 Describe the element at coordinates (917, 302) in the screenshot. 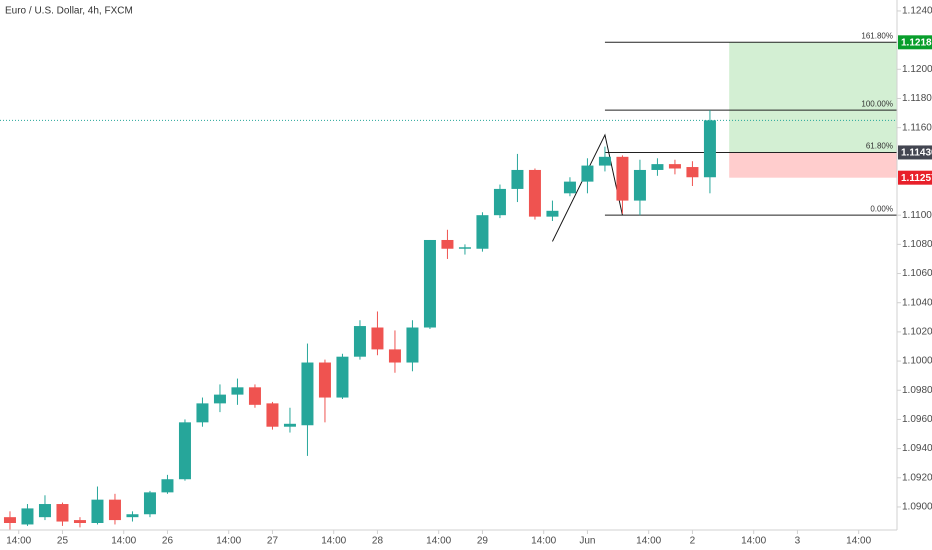

I see `y-tick-label: 1.10400` at that location.